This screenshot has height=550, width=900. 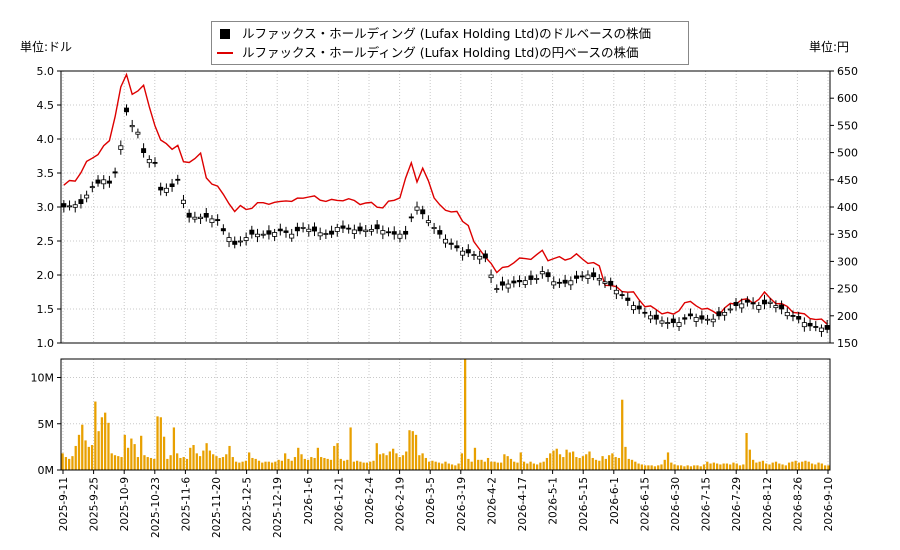 What do you see at coordinates (847, 71) in the screenshot?
I see `right-tick-label: 650` at bounding box center [847, 71].